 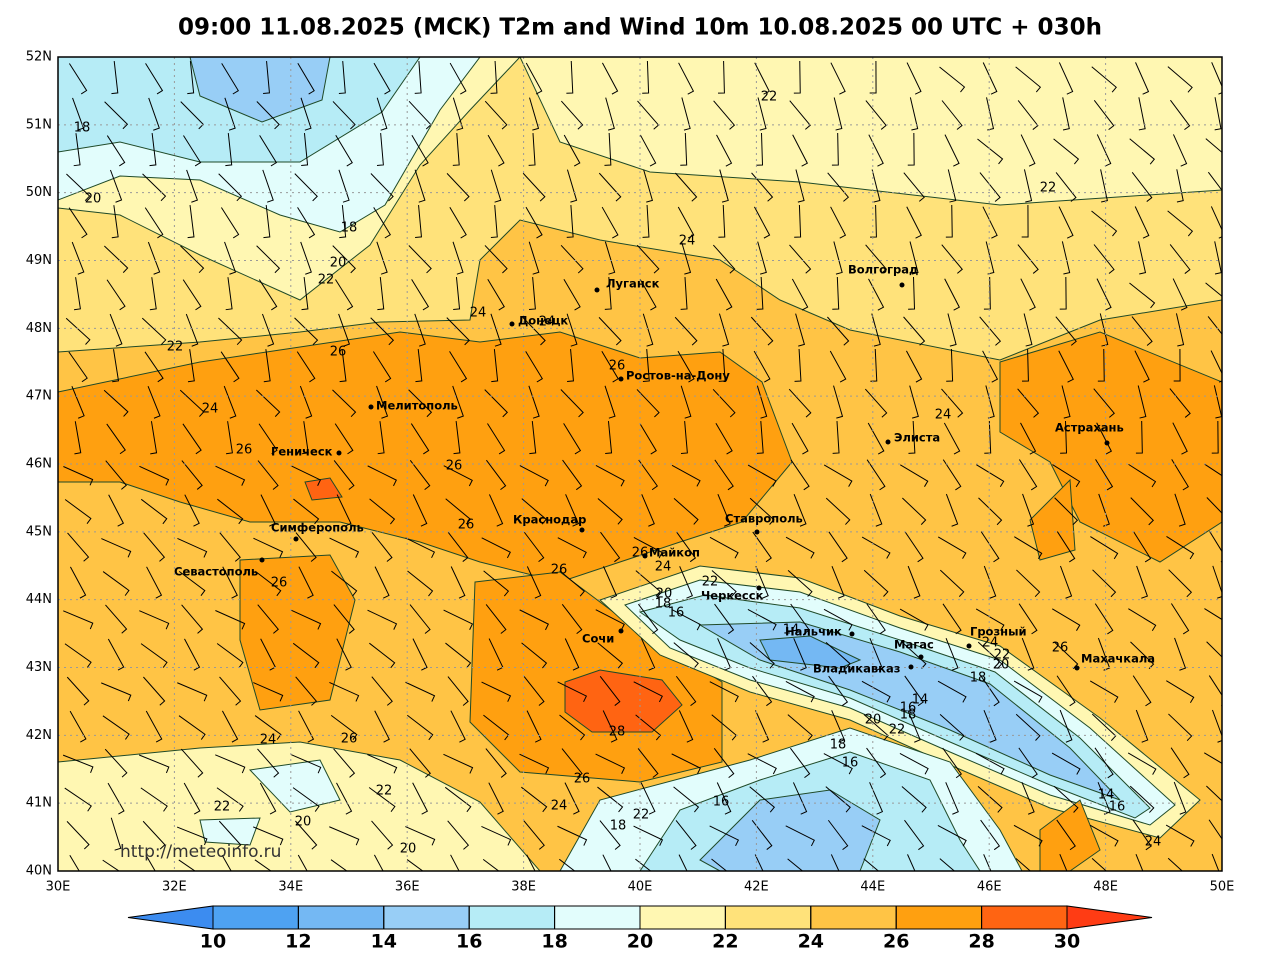 What do you see at coordinates (598, 639) in the screenshot?
I see `city-label: Сочи` at bounding box center [598, 639].